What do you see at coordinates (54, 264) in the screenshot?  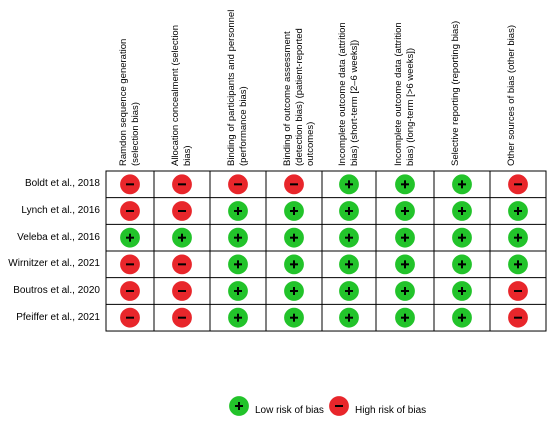 I see `study-label: Wirnitzer et al., 2021` at bounding box center [54, 264].